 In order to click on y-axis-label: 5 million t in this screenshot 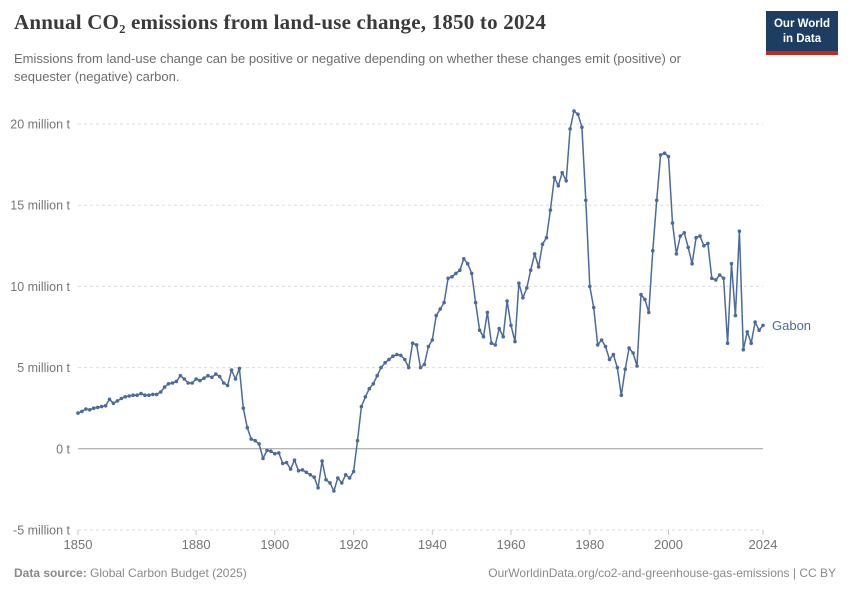, I will do `click(43, 368)`.